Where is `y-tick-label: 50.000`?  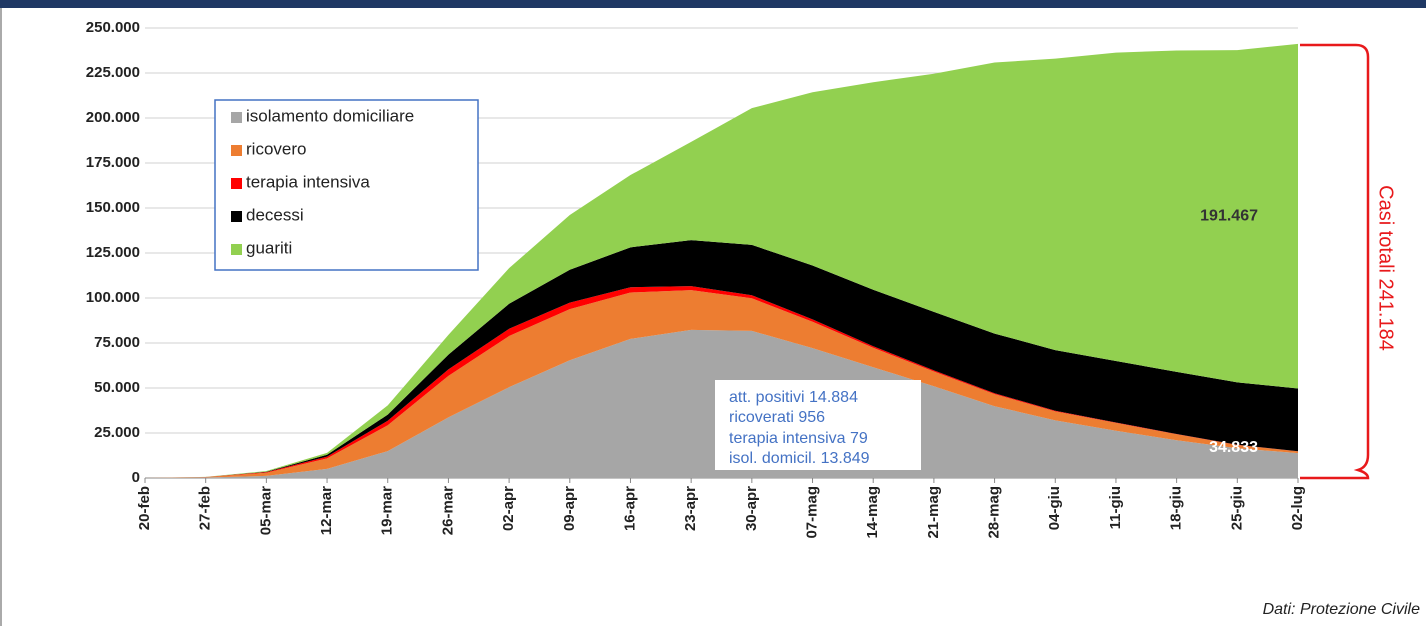 y-tick-label: 50.000 is located at coordinates (117, 387).